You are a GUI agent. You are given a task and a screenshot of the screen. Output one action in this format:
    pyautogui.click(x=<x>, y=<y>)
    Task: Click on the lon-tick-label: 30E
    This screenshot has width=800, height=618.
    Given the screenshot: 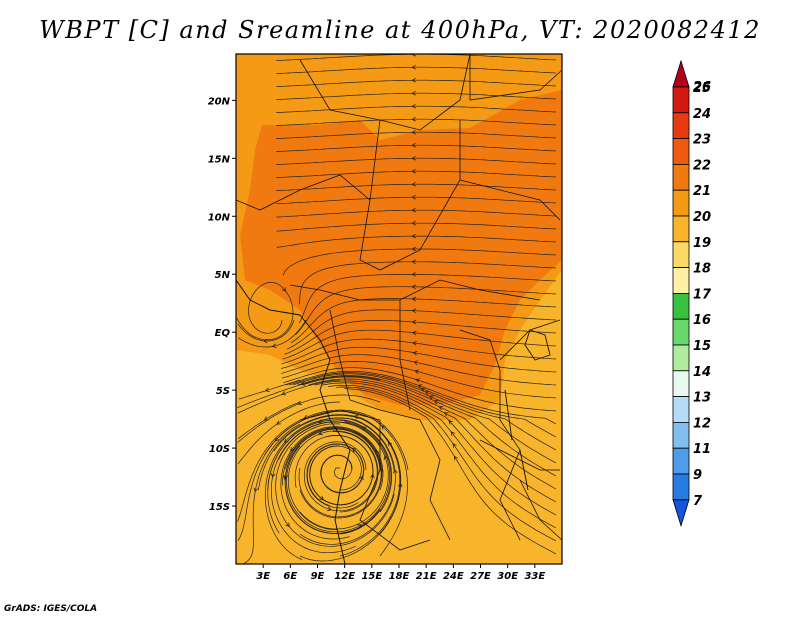 What is the action you would take?
    pyautogui.click(x=507, y=576)
    